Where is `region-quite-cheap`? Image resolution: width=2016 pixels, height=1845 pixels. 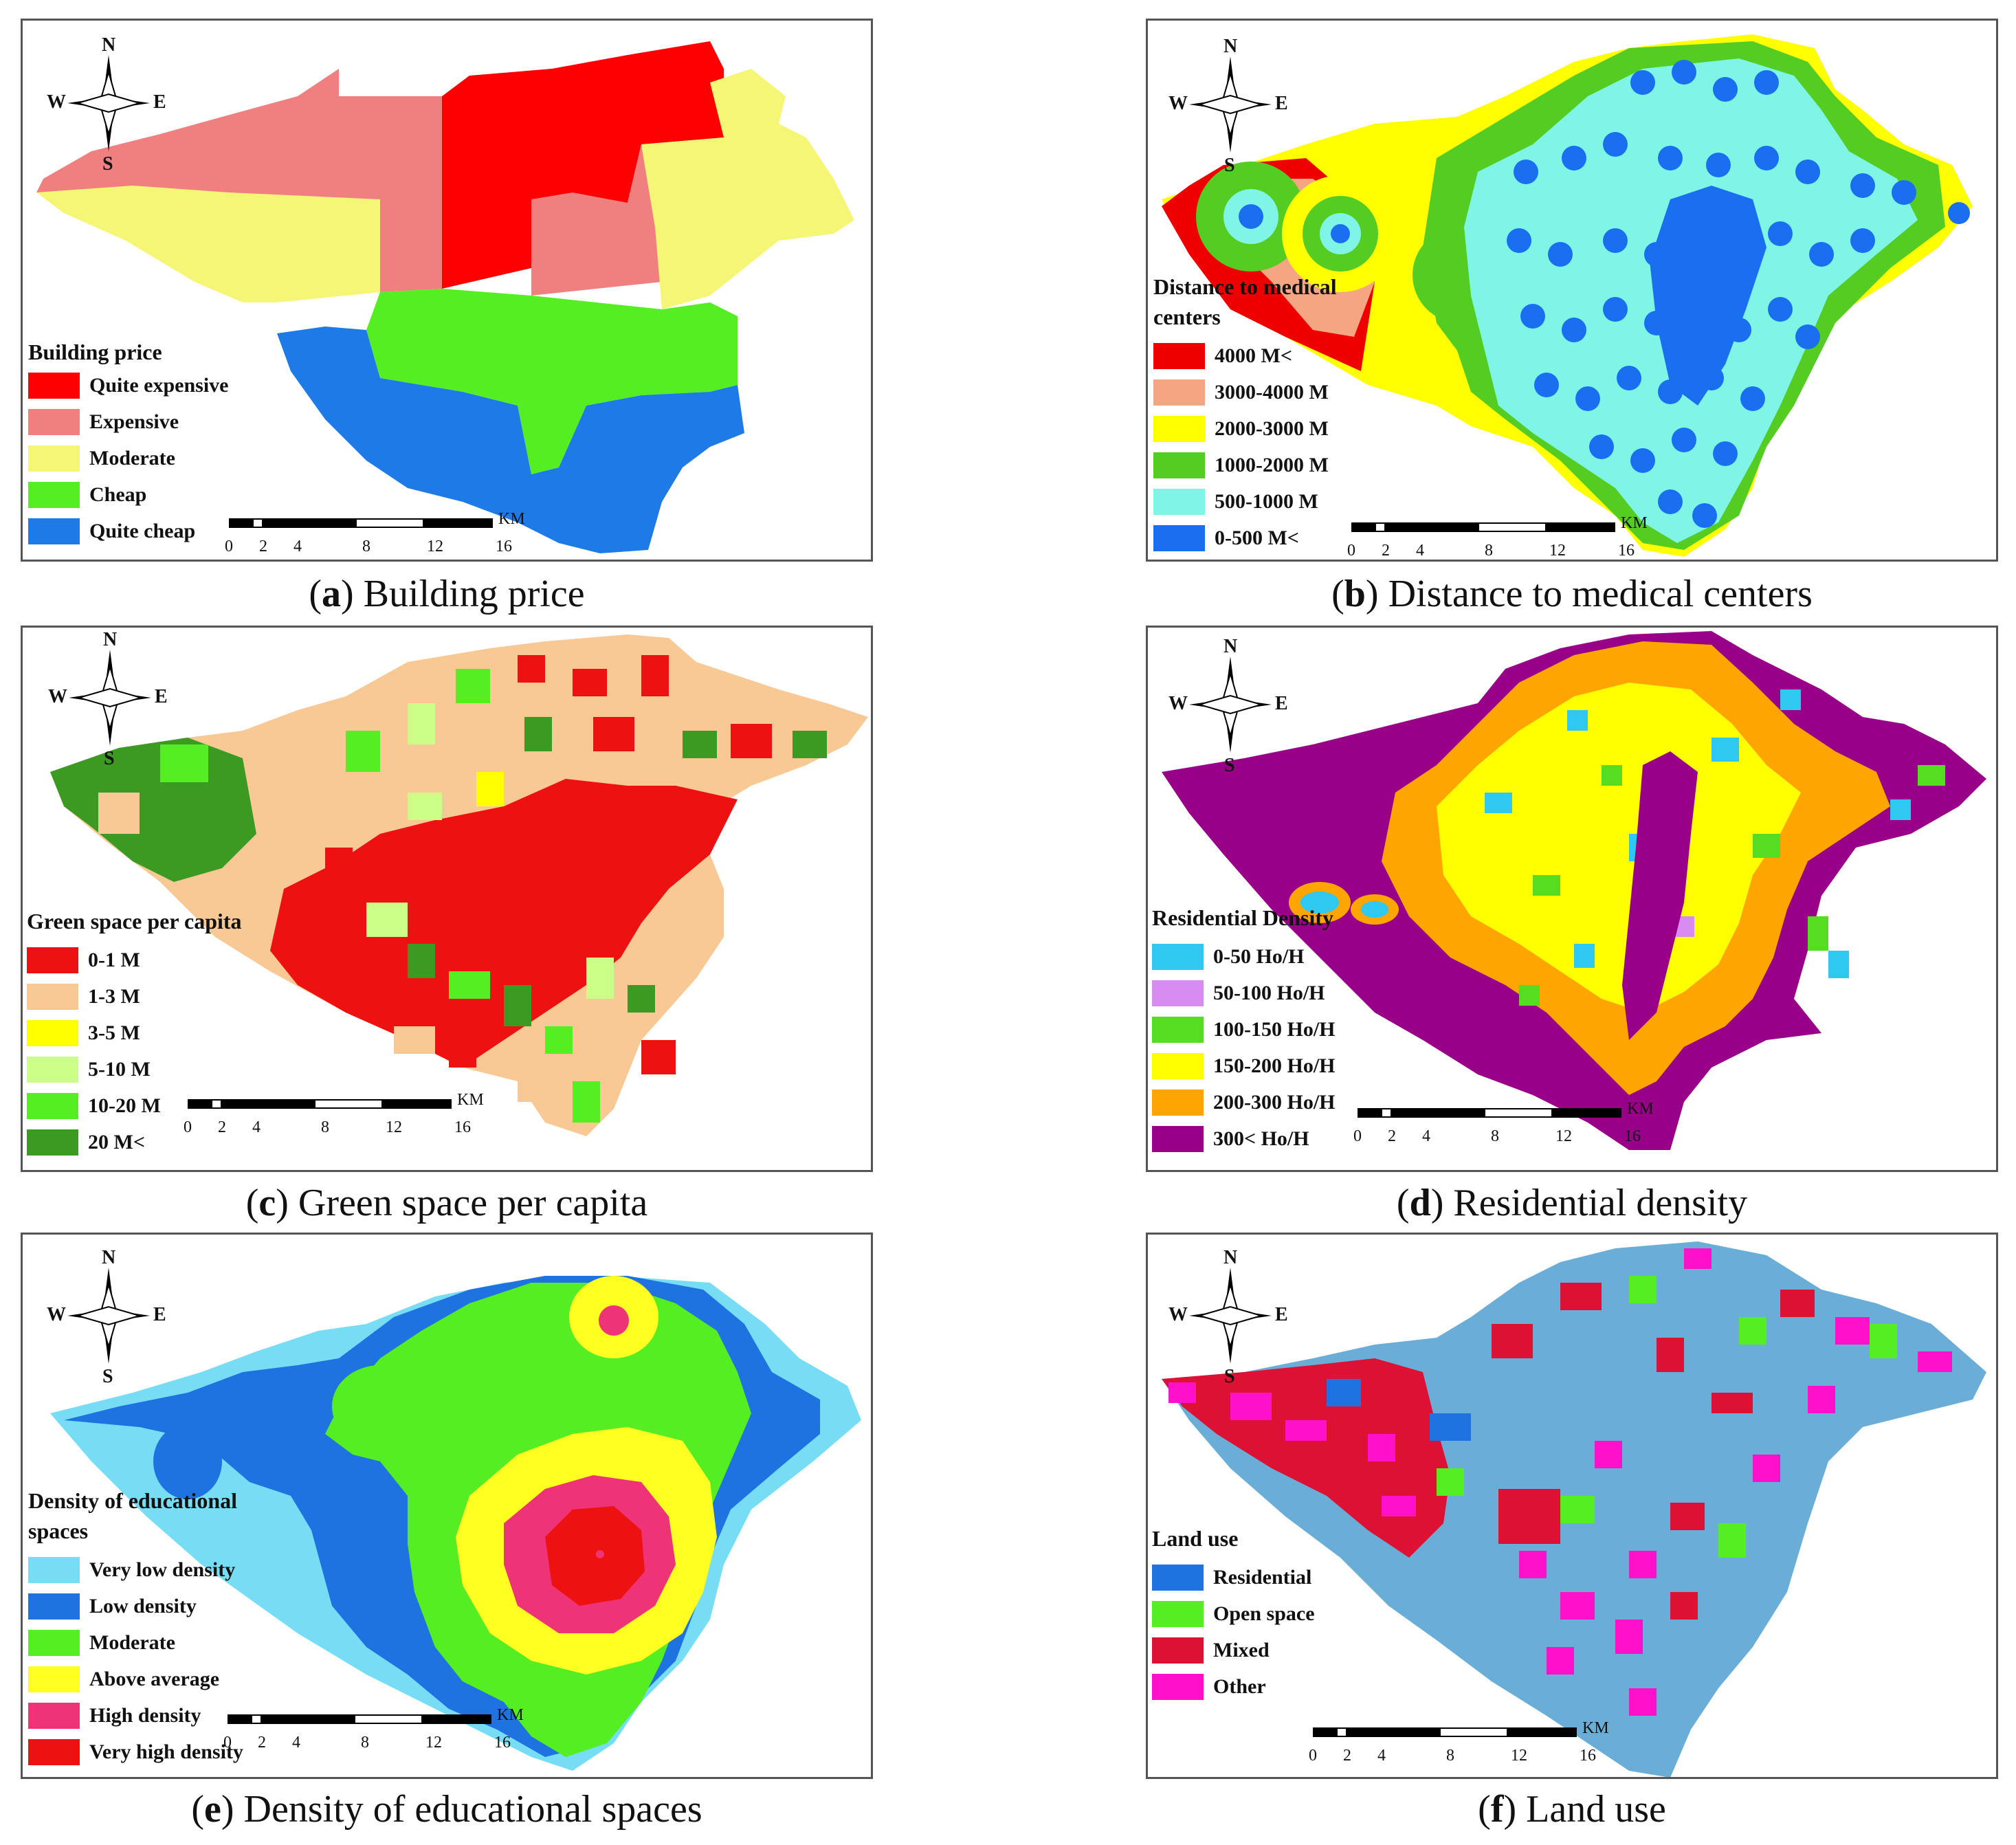 region-quite-cheap is located at coordinates (510, 440).